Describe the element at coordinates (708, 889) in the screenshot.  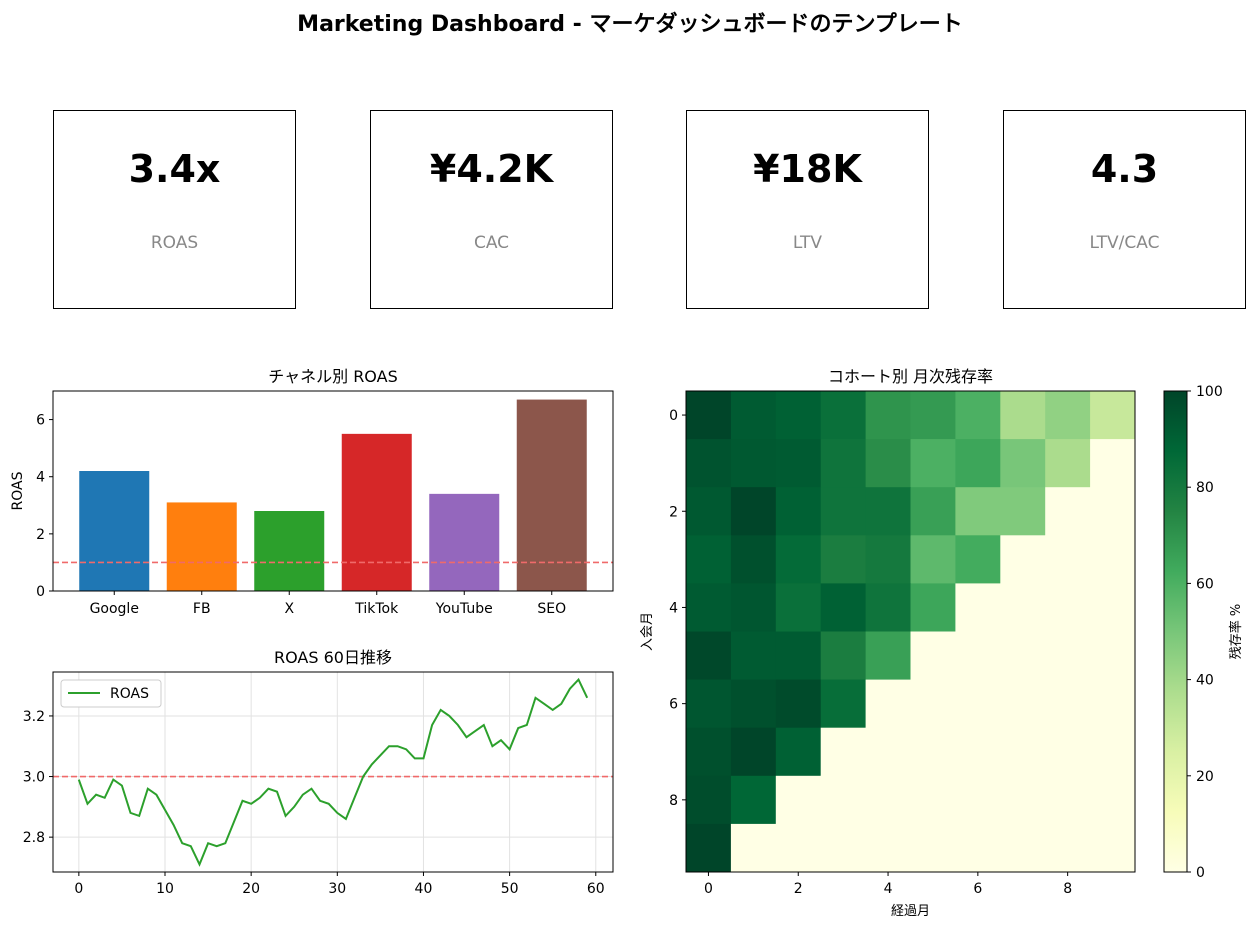
I see `x-tick-label: 0` at that location.